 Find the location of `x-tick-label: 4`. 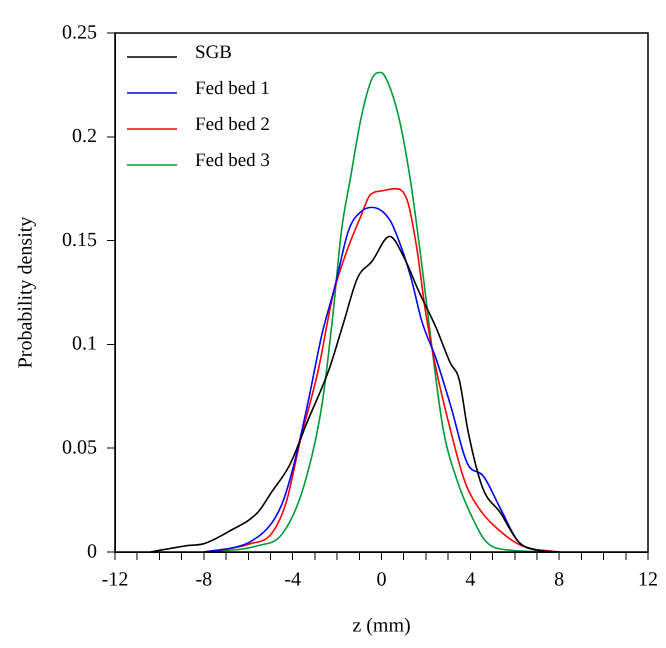

x-tick-label: 4 is located at coordinates (470, 579).